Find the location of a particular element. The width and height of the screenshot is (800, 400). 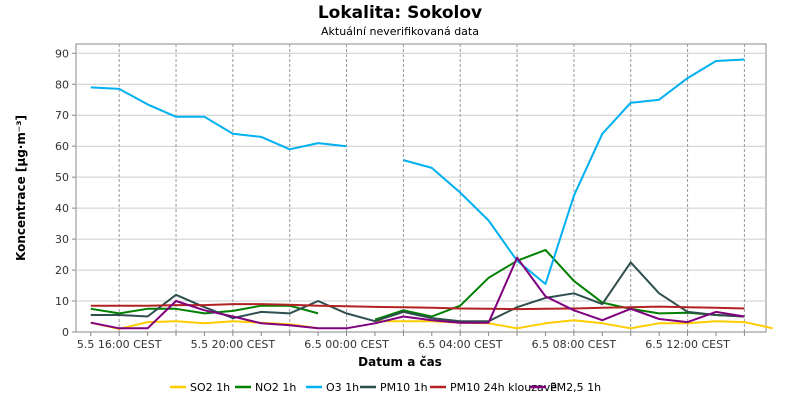

x-axis-title: Datum a čas is located at coordinates (400, 362).